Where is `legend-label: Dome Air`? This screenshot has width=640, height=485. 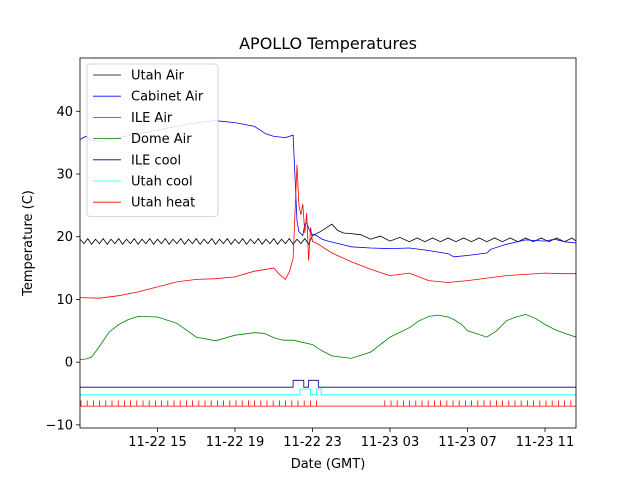
legend-label: Dome Air is located at coordinates (161, 139).